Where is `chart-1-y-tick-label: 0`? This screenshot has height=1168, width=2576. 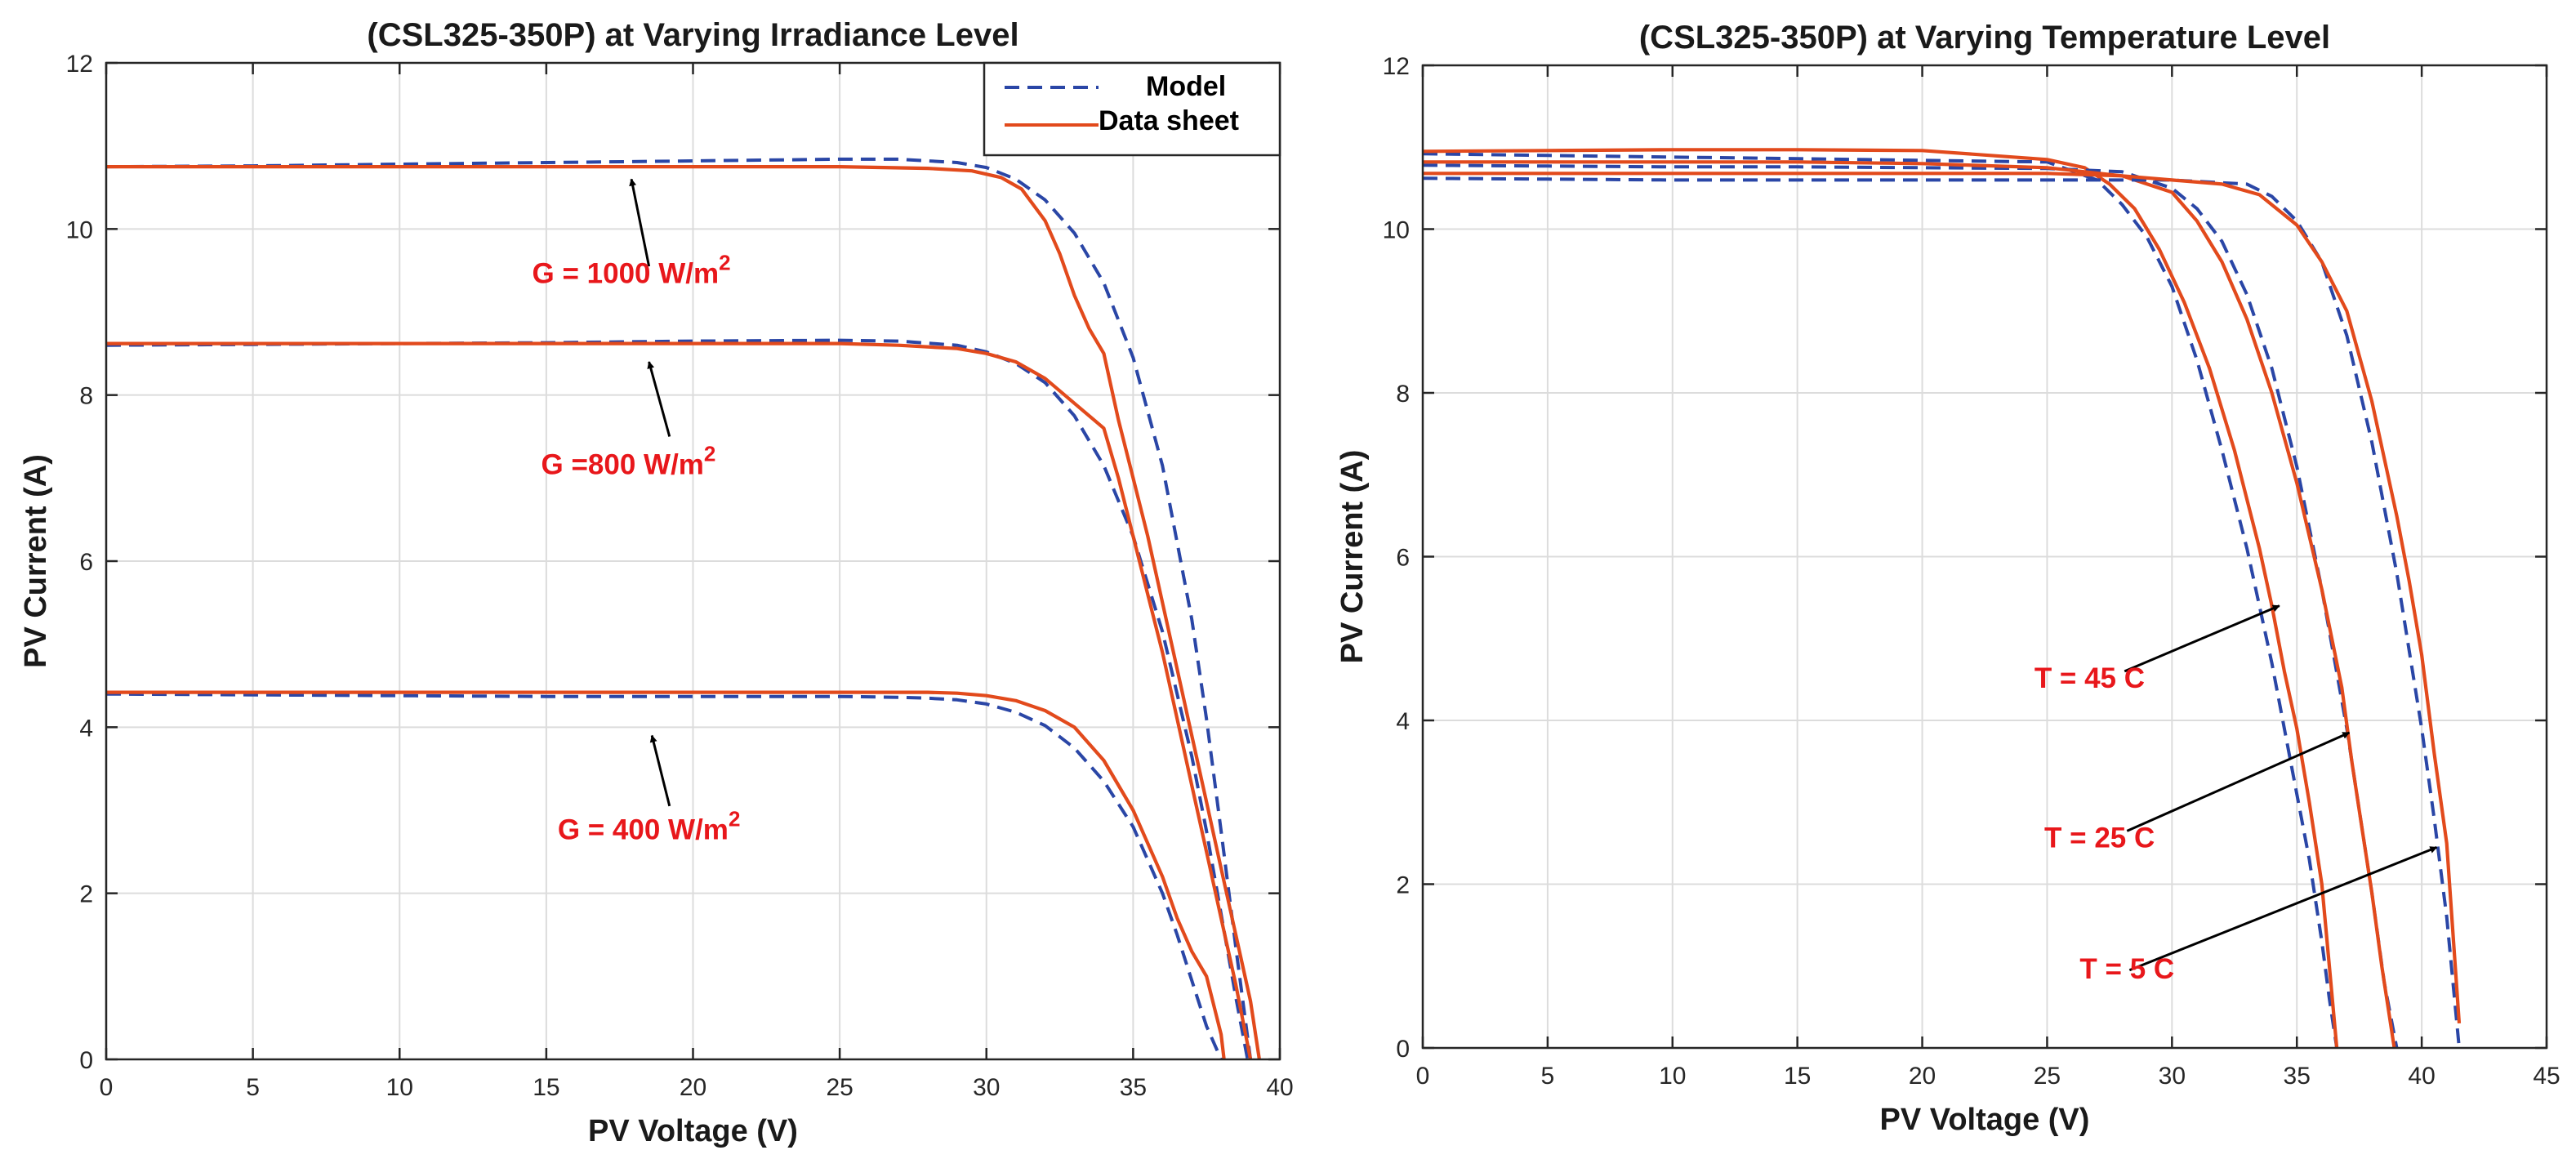
chart-1-y-tick-label: 0 is located at coordinates (1403, 1049).